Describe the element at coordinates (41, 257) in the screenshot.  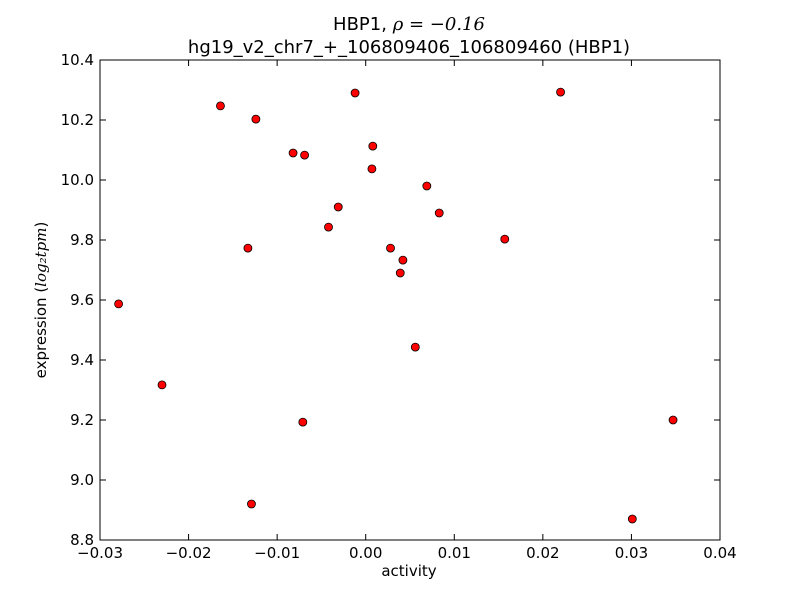
I see `y-axis-label-math: log₂tpm` at that location.